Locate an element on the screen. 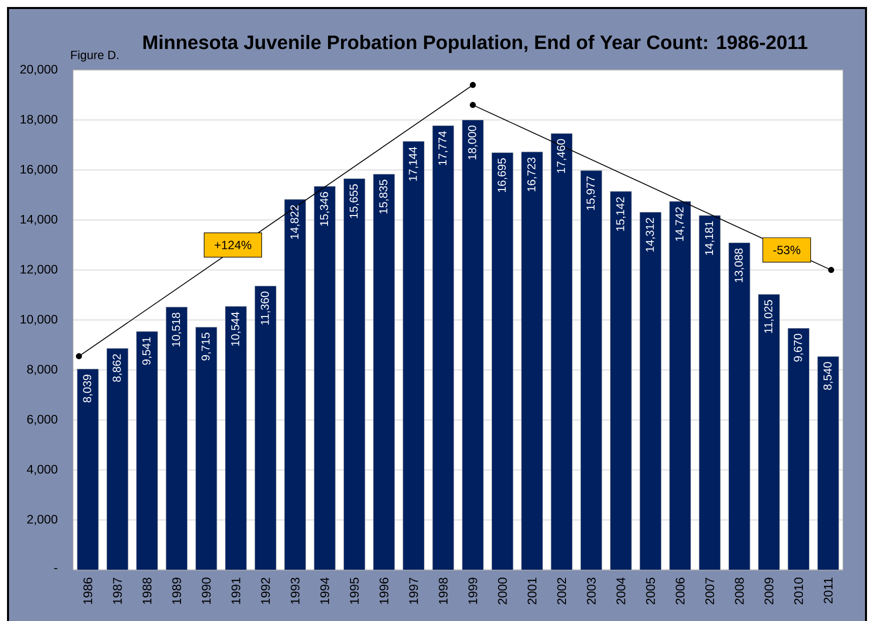  y-tick-label: 18,000 is located at coordinates (39, 120).